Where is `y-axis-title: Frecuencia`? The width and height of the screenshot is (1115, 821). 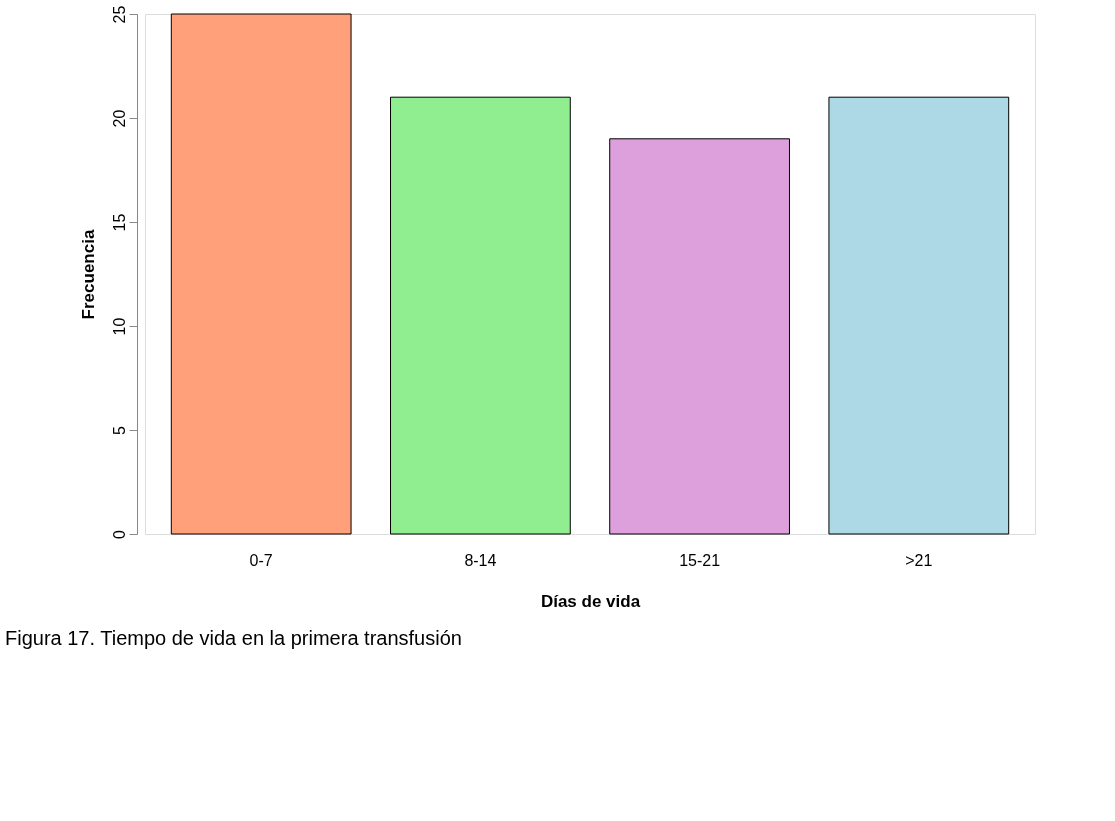 y-axis-title: Frecuencia is located at coordinates (88, 274).